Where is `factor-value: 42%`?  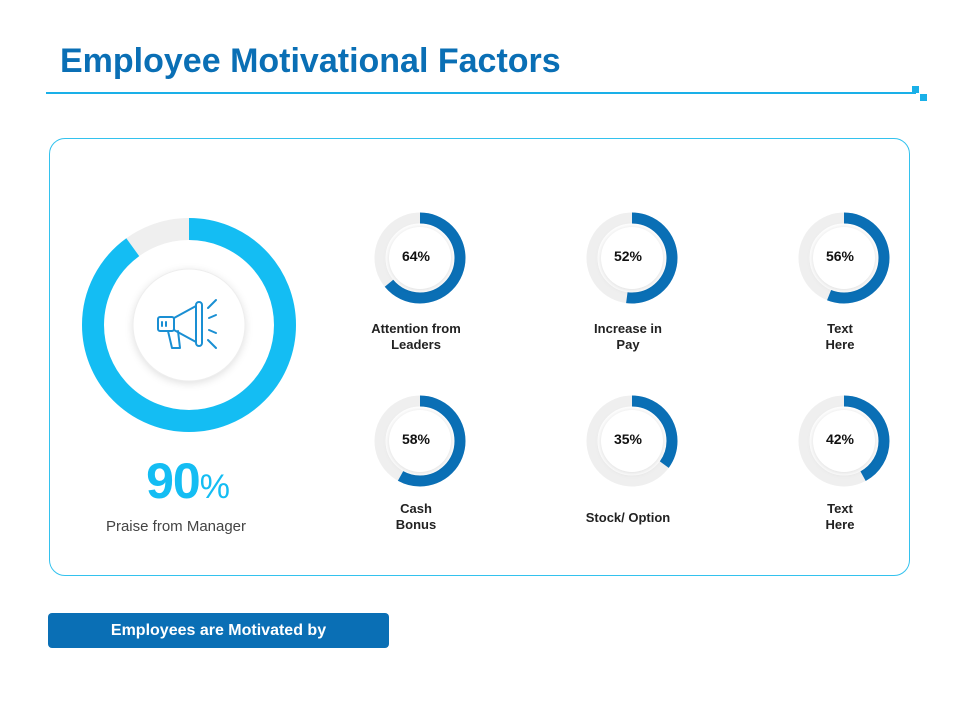 factor-value: 42% is located at coordinates (840, 439).